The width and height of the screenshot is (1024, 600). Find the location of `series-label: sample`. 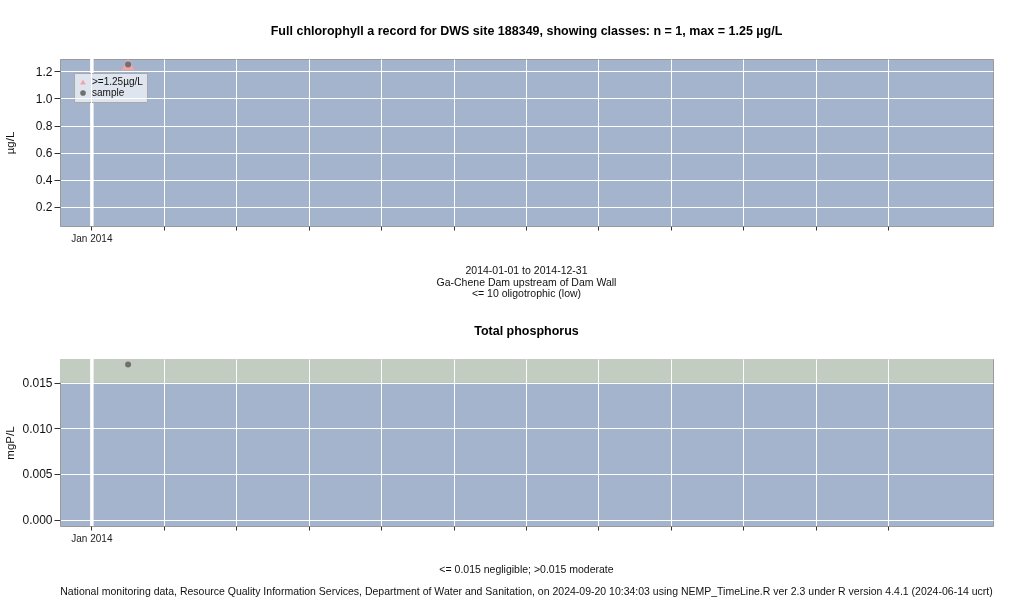

series-label: sample is located at coordinates (108, 92).